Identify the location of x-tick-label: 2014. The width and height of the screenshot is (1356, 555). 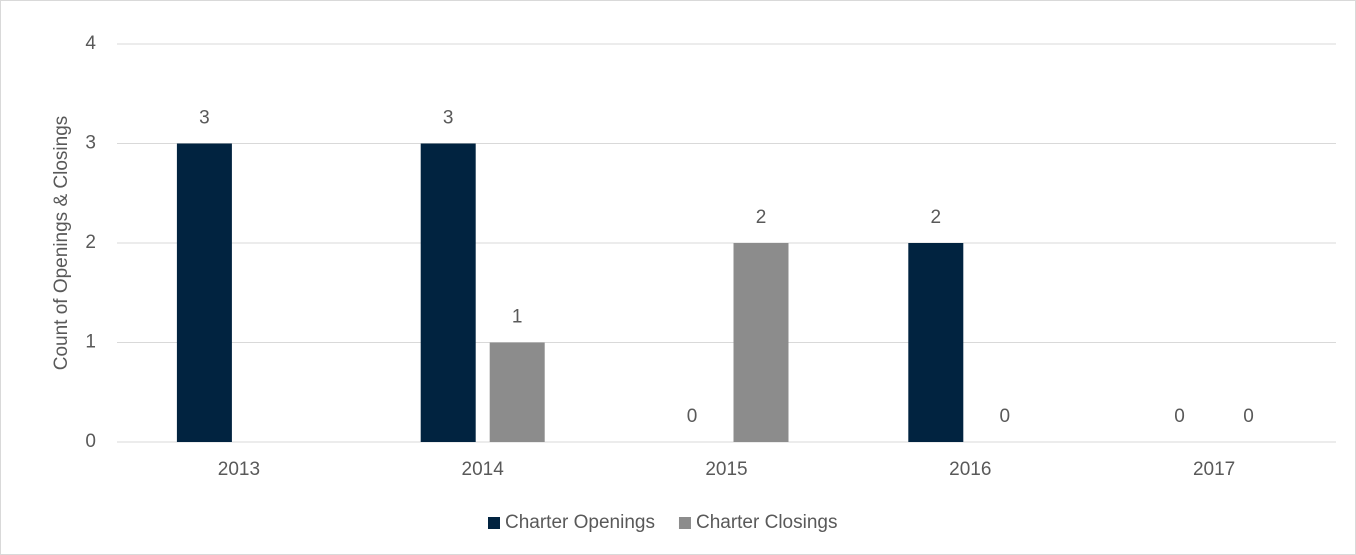
(483, 469).